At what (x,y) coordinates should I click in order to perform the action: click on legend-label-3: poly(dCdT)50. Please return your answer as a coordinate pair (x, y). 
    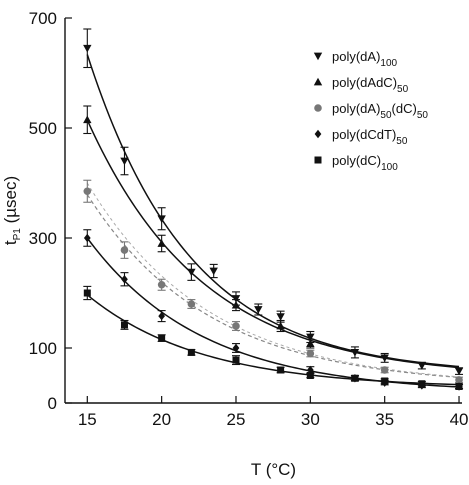
    Looking at the image, I should click on (370, 137).